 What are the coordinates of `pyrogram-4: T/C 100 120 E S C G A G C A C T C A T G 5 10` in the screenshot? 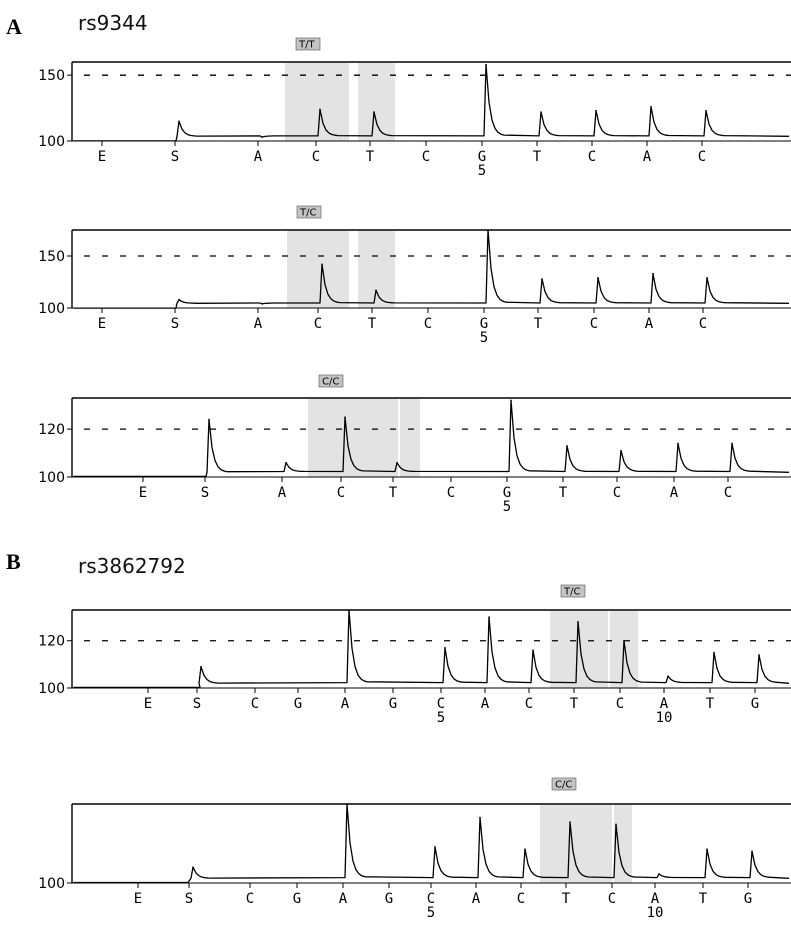 It's located at (414, 655).